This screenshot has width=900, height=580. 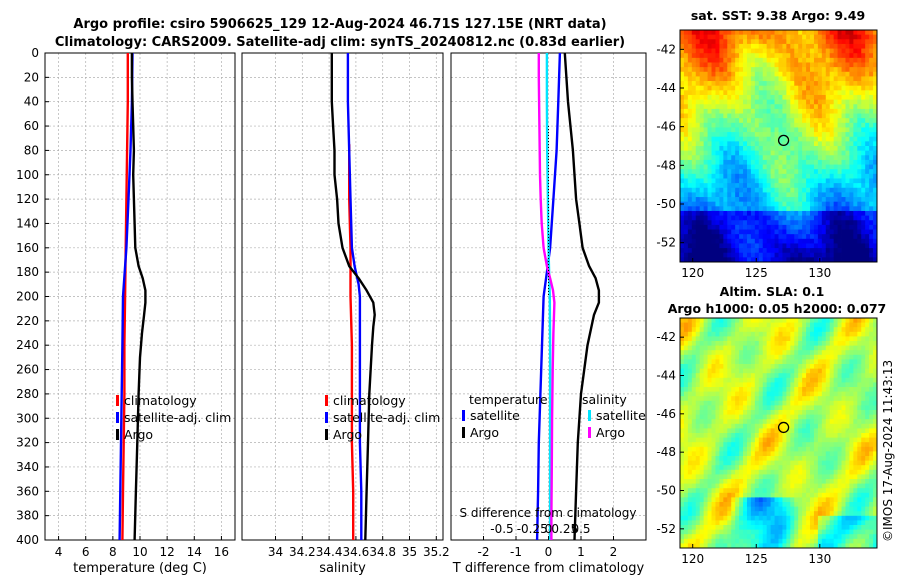 What do you see at coordinates (160, 400) in the screenshot?
I see `legend-entry: climatology` at bounding box center [160, 400].